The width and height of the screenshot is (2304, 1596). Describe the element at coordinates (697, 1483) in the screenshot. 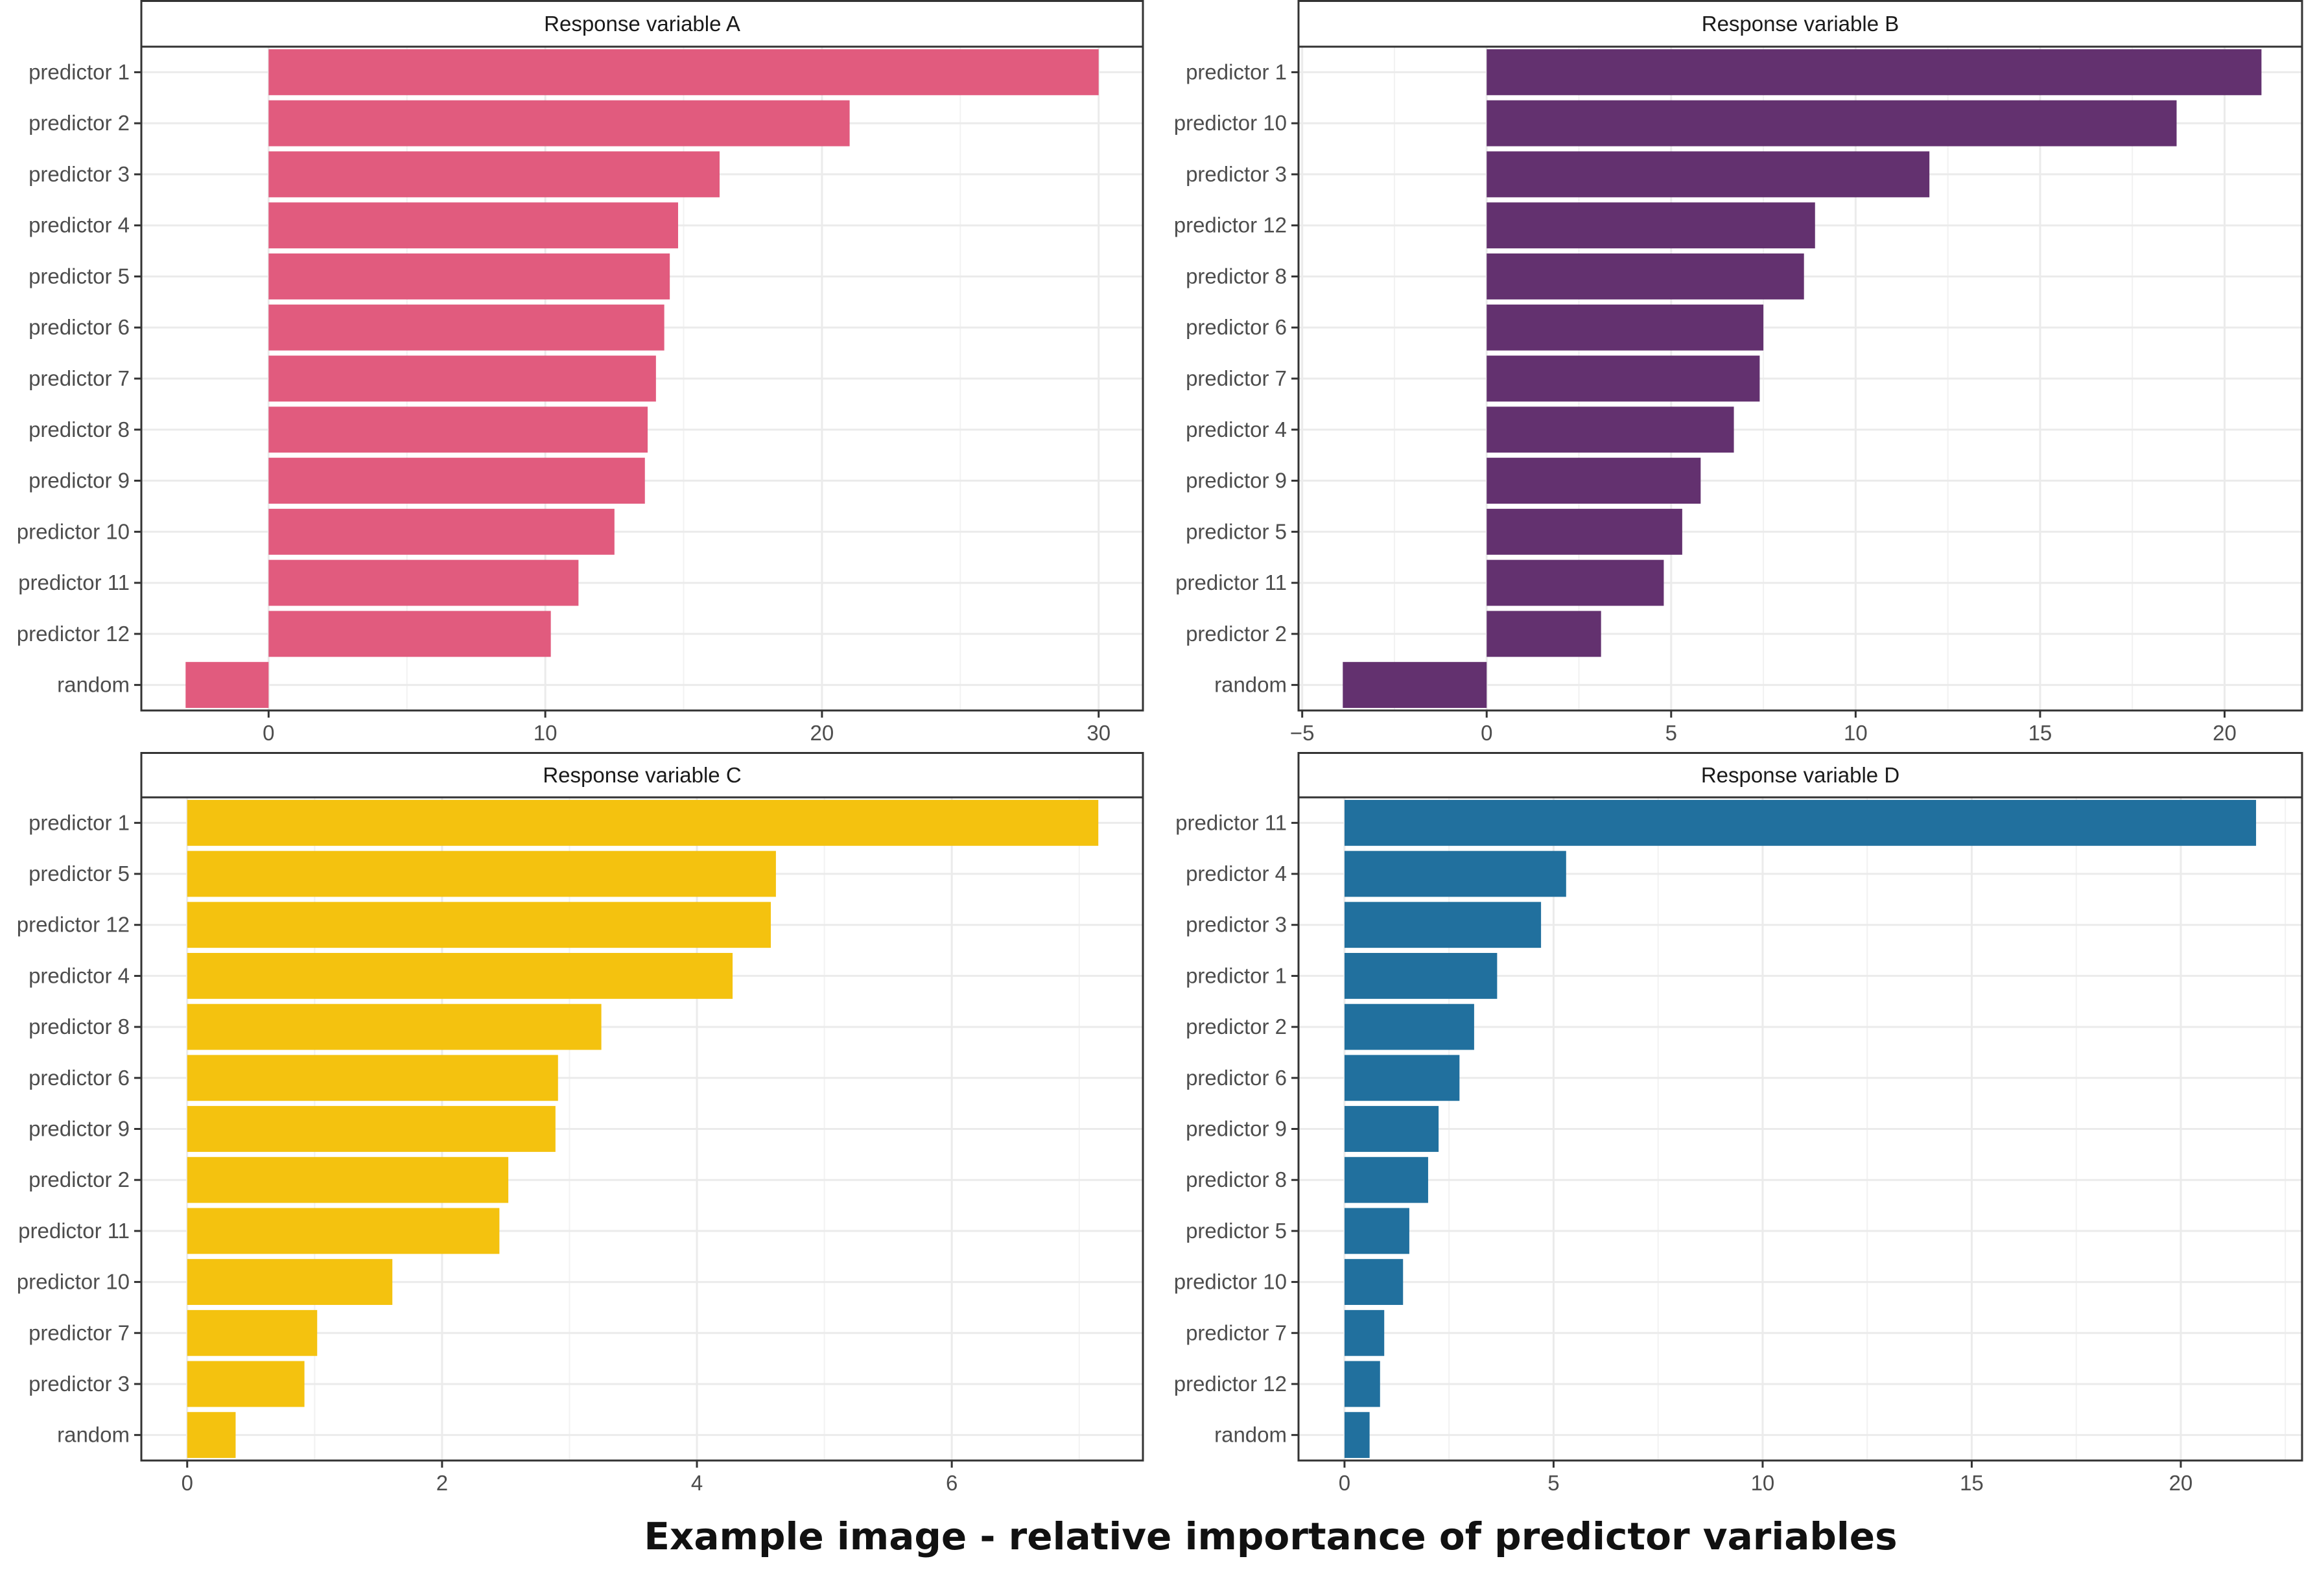

I see `x-tick-label: 4` at that location.